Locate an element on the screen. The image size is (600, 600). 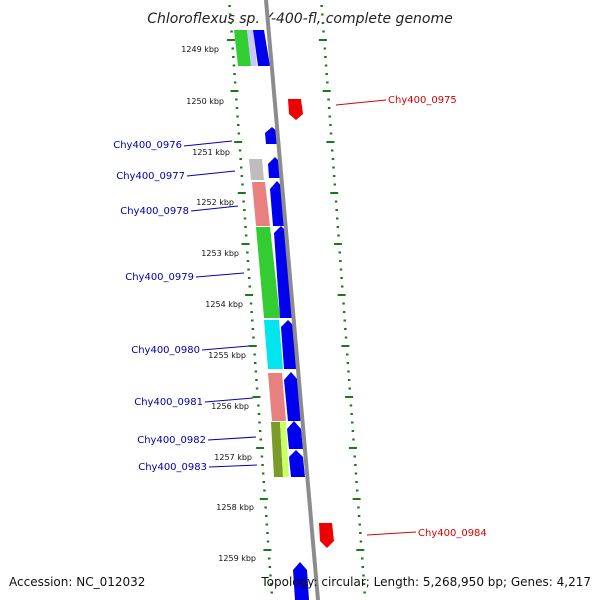
gene-label-0983: Chy400_0983 is located at coordinates (172, 467).